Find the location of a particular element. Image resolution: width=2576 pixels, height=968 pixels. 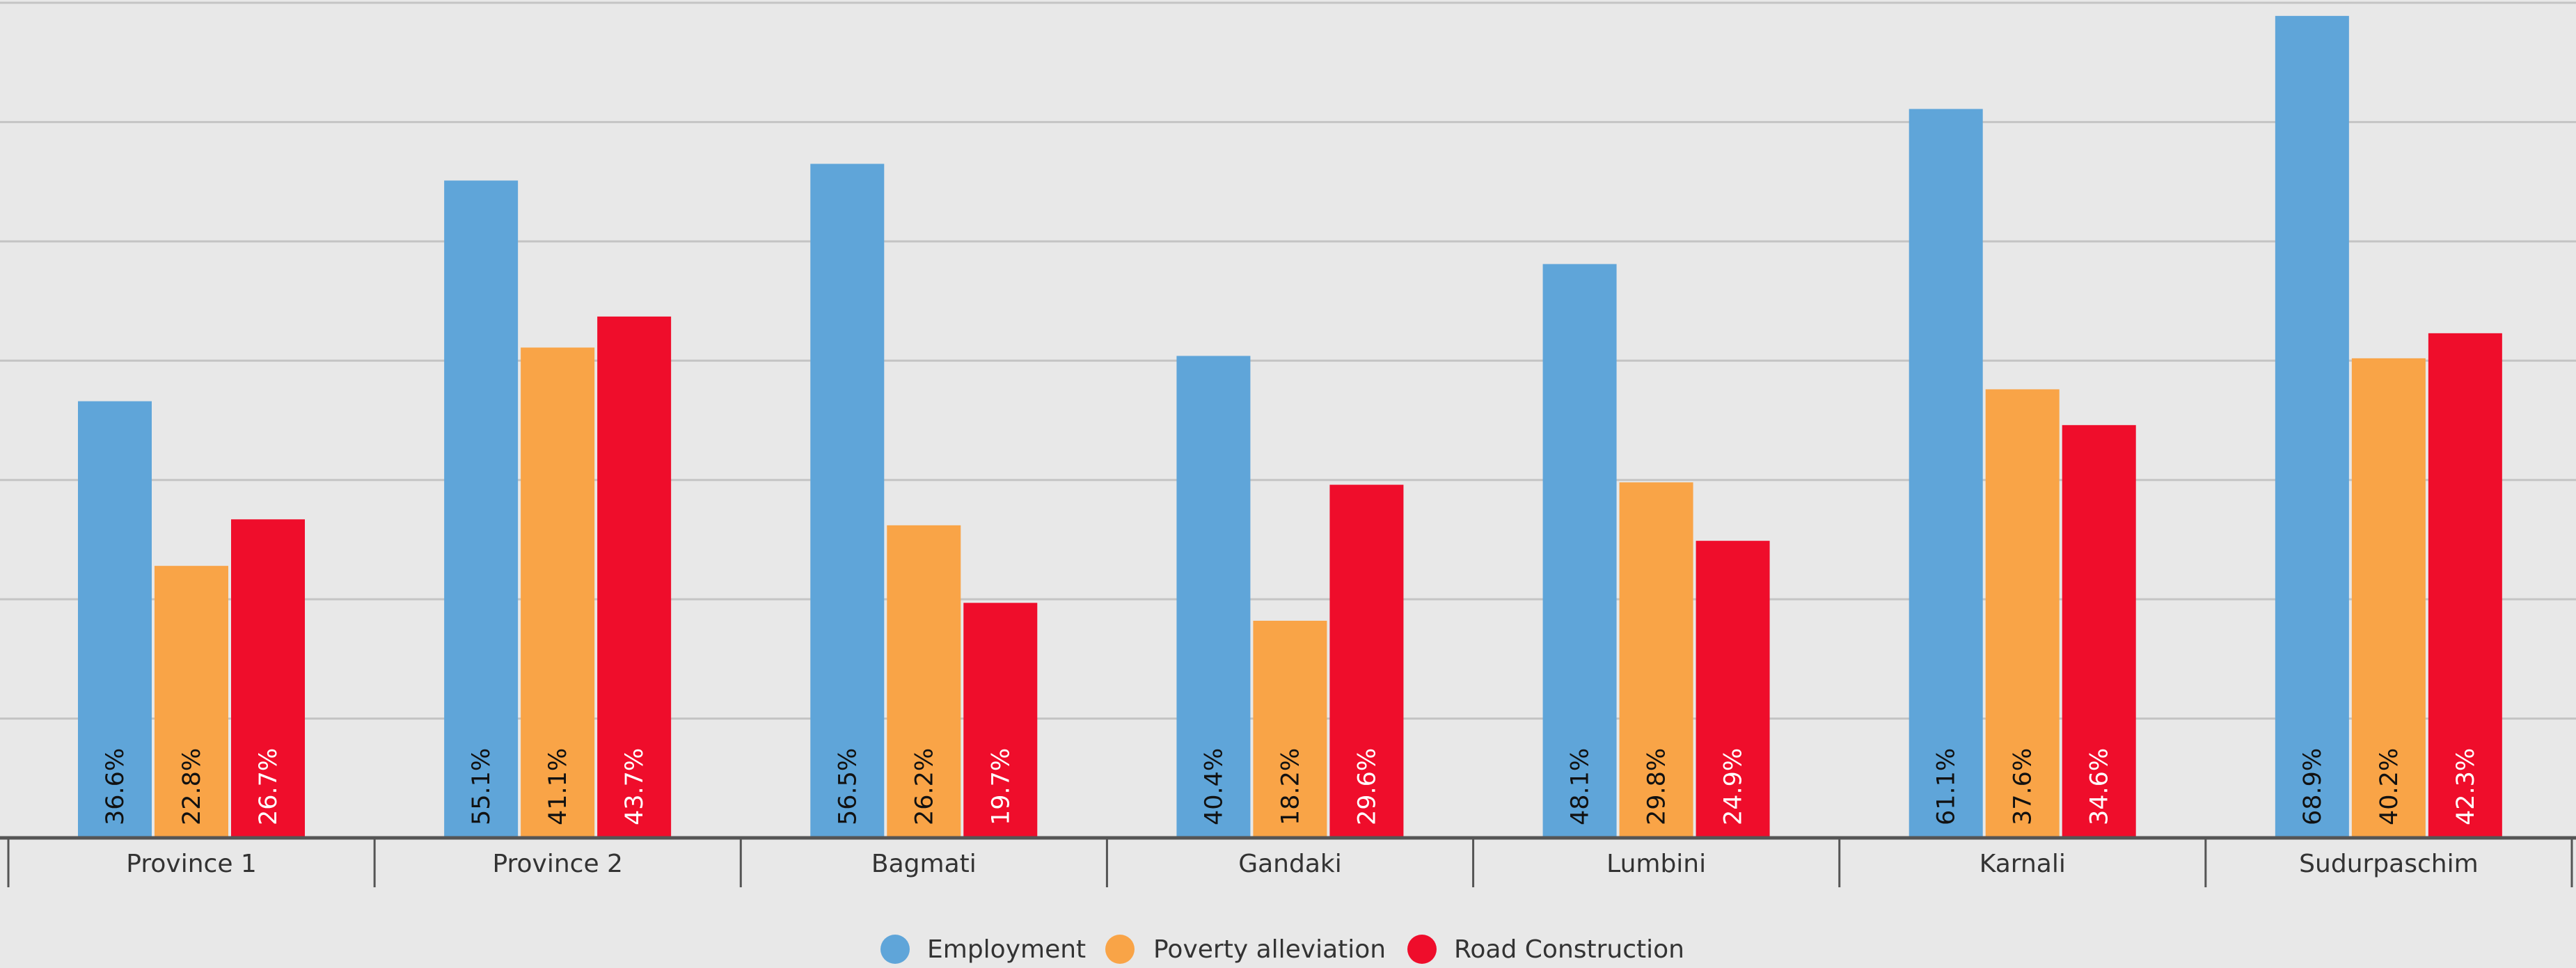

data-label: 61.1% is located at coordinates (1947, 786).